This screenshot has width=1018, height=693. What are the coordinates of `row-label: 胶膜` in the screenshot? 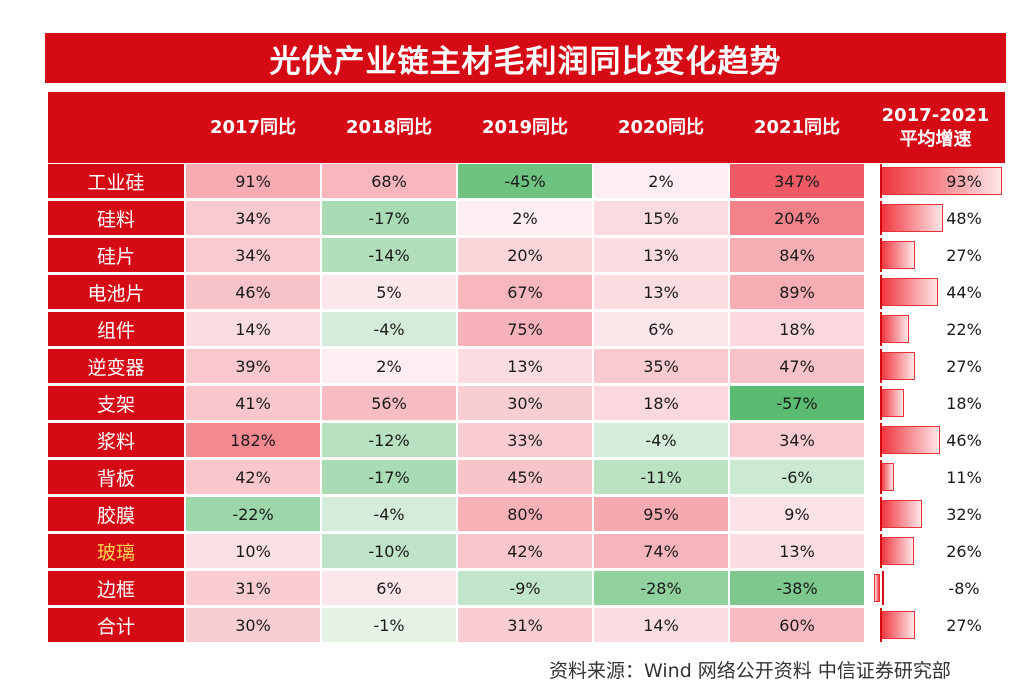 It's located at (116, 514).